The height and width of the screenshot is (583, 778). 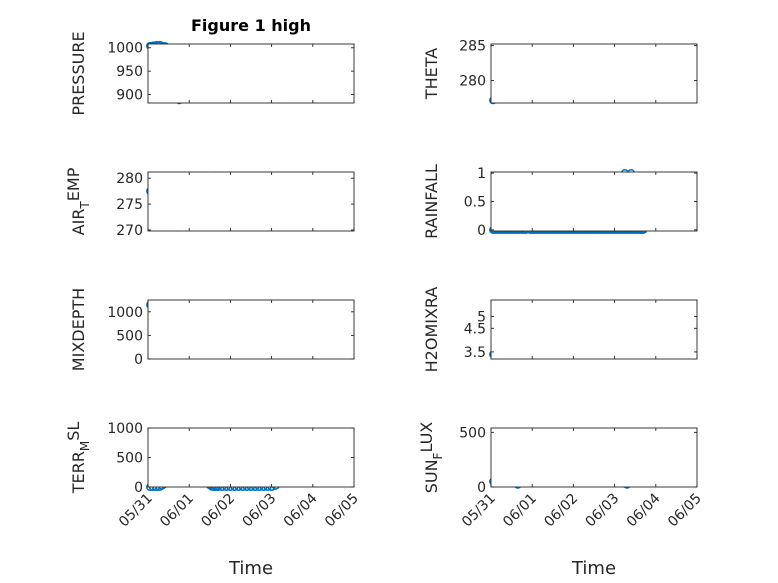 I want to click on subplot-h2omixra: 3.5 4.55 H2OMIXRA, so click(x=560, y=330).